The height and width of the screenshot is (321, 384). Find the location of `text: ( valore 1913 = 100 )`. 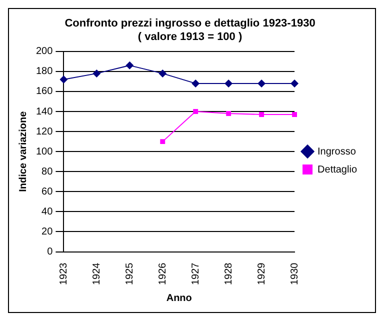

text: ( valore 1913 = 100 ) is located at coordinates (190, 36).